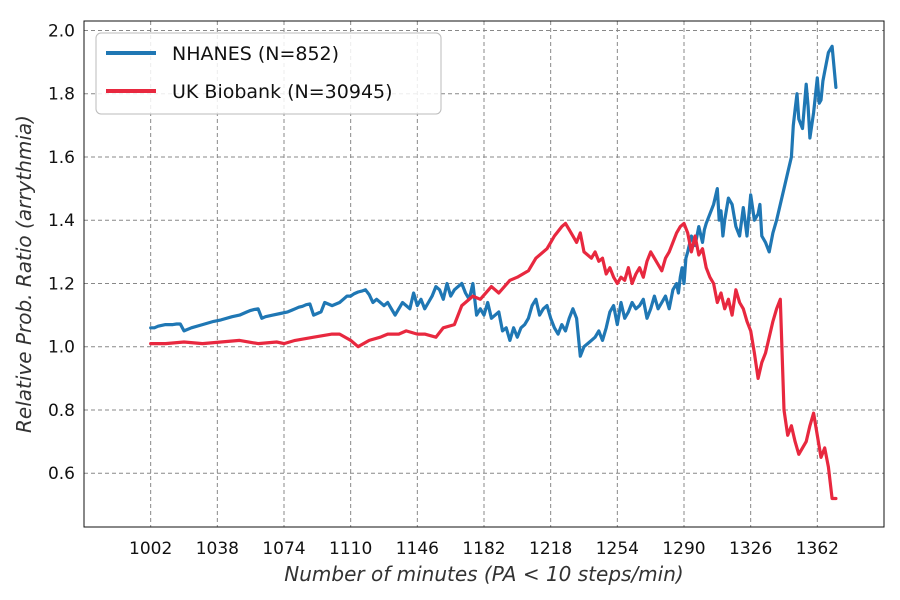 The height and width of the screenshot is (600, 900). Describe the element at coordinates (150, 549) in the screenshot. I see `x-tick-label: 1002` at that location.